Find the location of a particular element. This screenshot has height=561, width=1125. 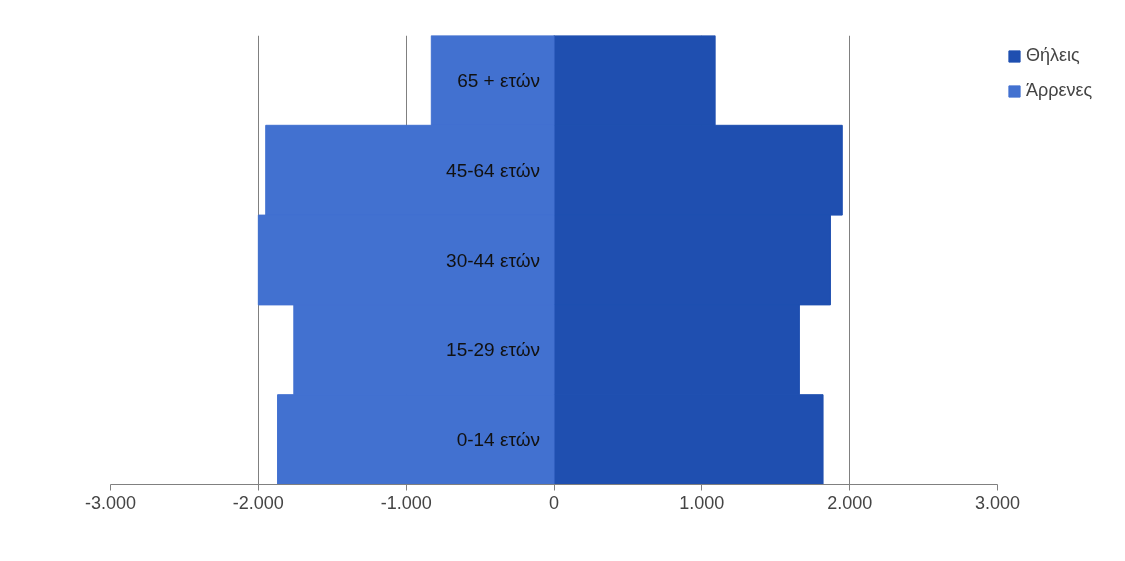

x-tick-label: -2.000 is located at coordinates (258, 502).